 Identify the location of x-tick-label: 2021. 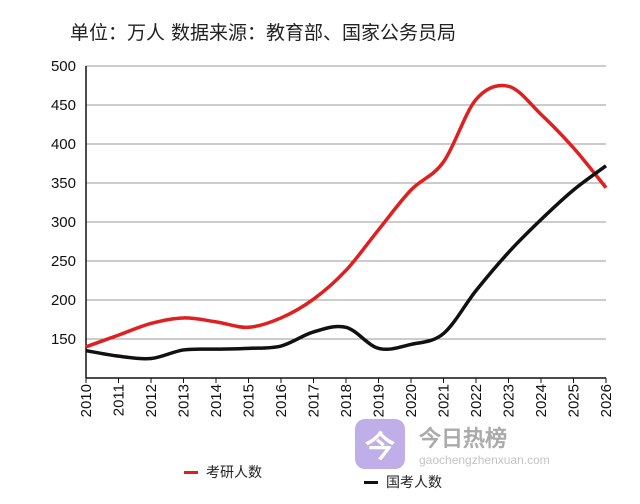
(444, 400).